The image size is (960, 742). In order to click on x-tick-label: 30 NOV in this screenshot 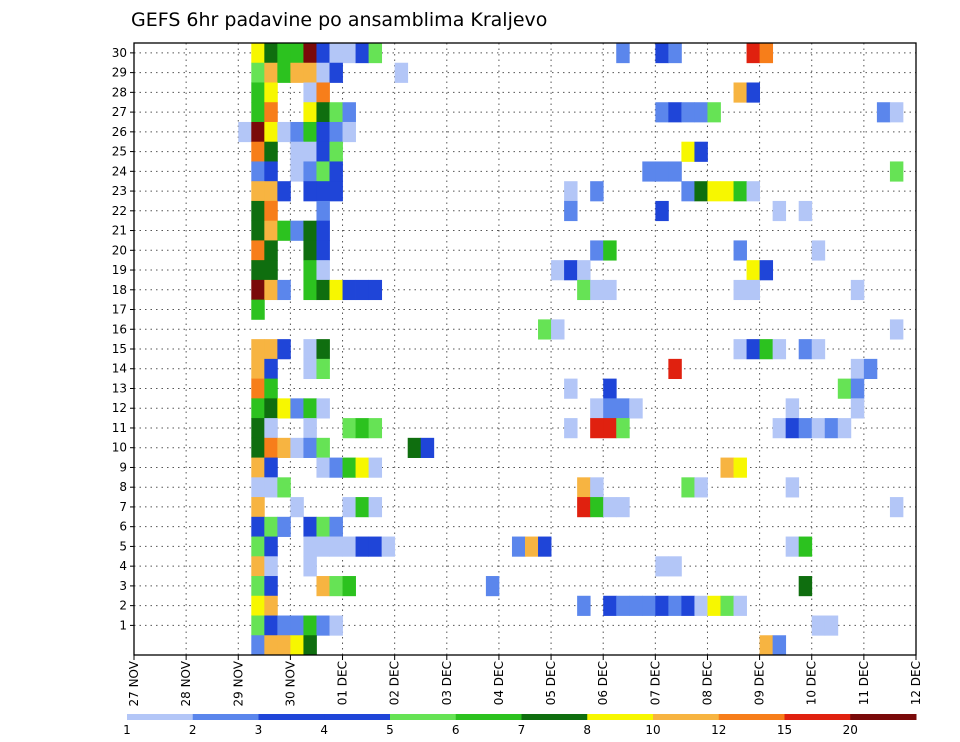, I will do `click(290, 683)`.